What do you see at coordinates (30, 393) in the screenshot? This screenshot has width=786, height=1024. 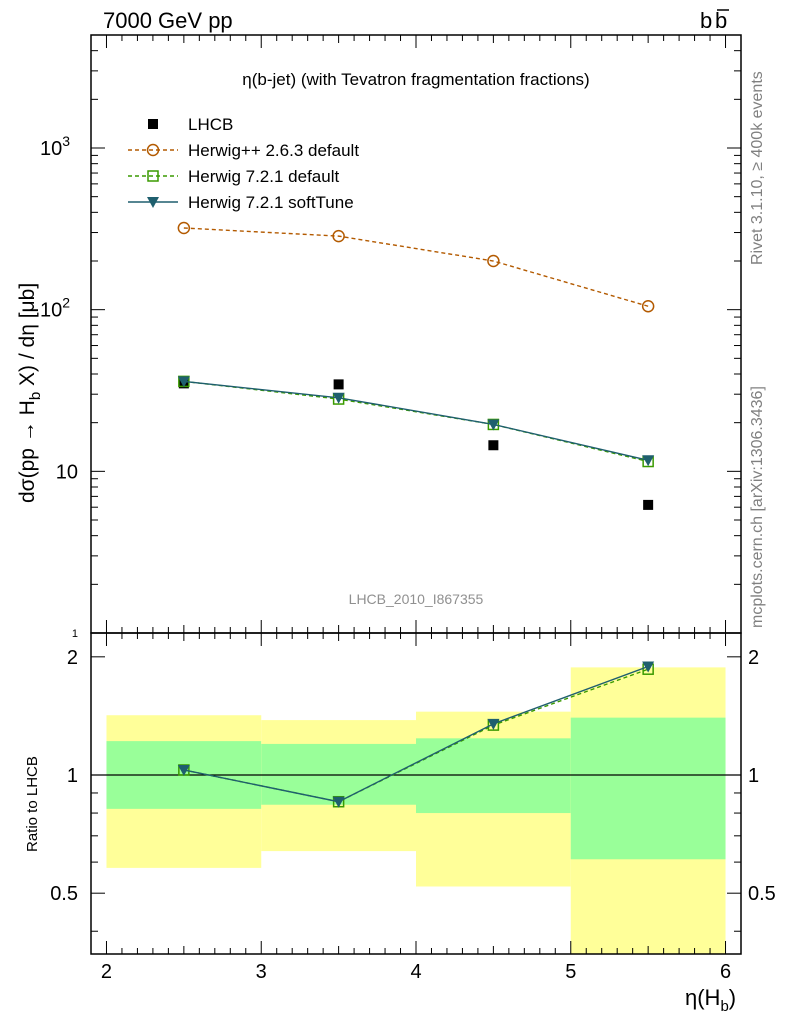 I see `main-y-axis-label: dσ(pp → Hb X) / dη [μb]` at bounding box center [30, 393].